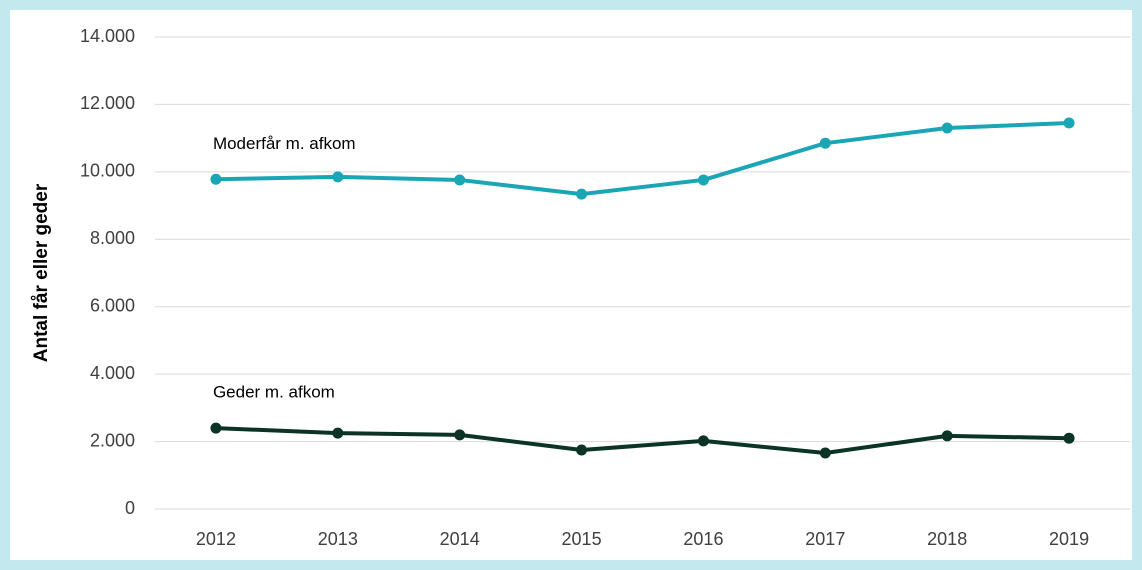 The image size is (1142, 570). I want to click on y-tick-label: 14.000, so click(107, 36).